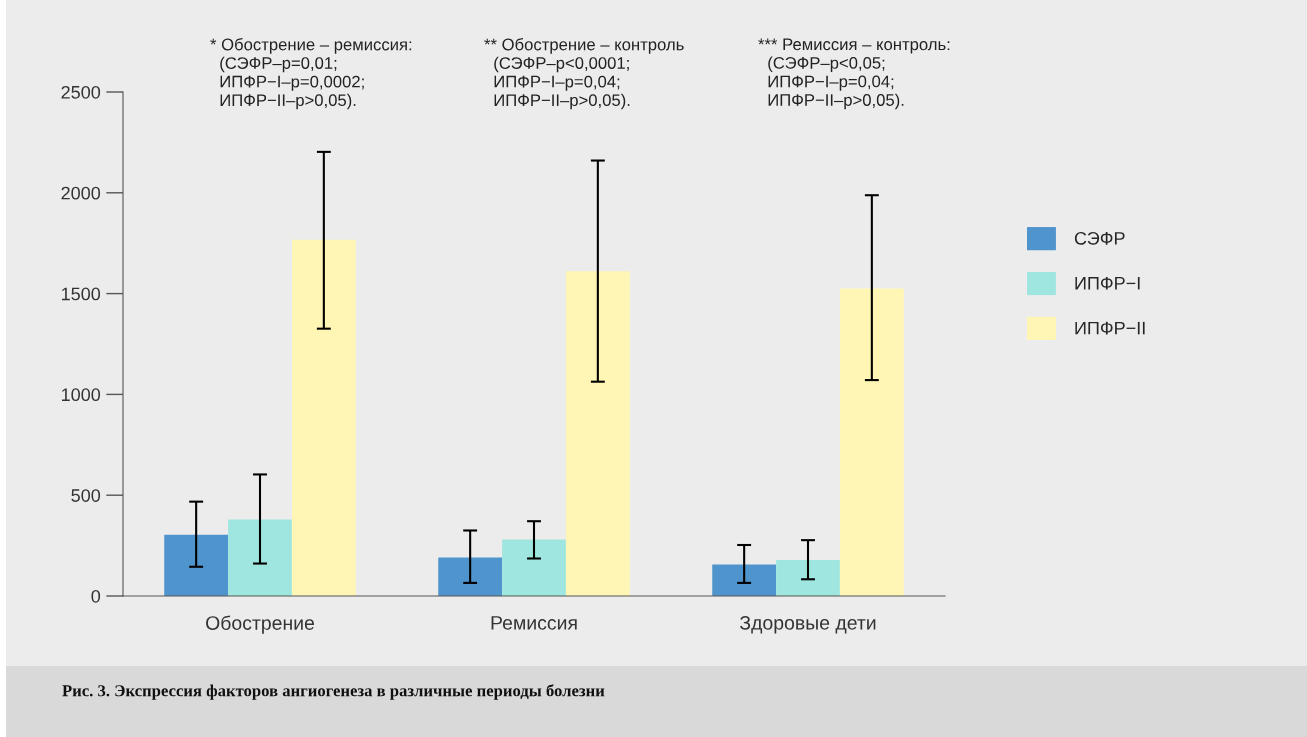 The width and height of the screenshot is (1307, 737). What do you see at coordinates (86, 495) in the screenshot?
I see `y-tick-label: 500` at bounding box center [86, 495].